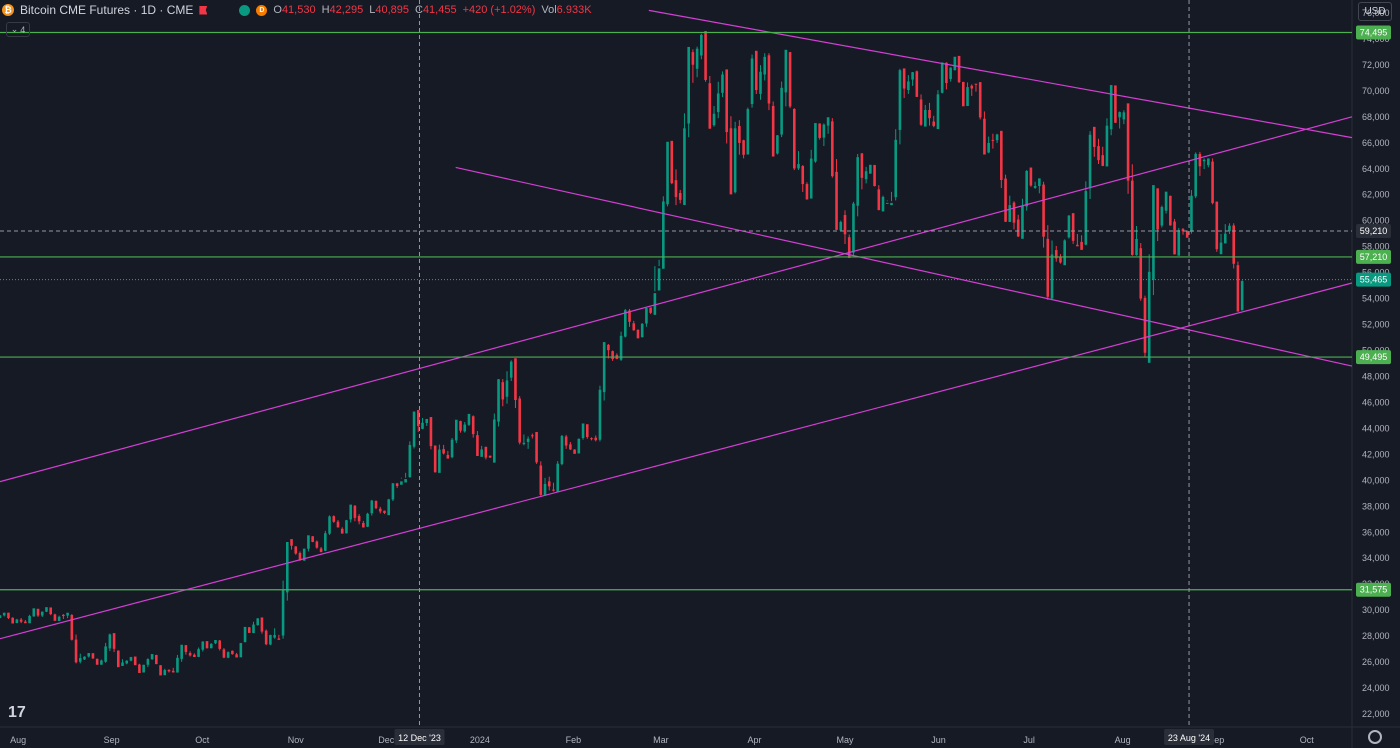 Image resolution: width=1400 pixels, height=748 pixels. What do you see at coordinates (23, 29) in the screenshot?
I see `indicator-count: 4` at bounding box center [23, 29].